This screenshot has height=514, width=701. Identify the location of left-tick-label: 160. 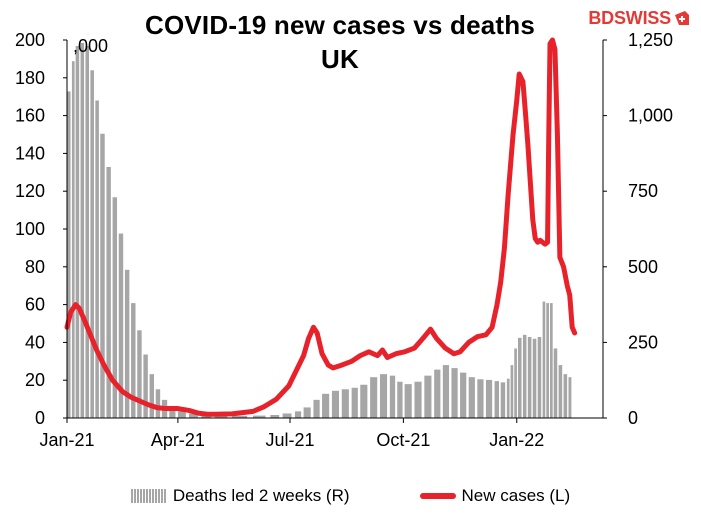
(30, 116).